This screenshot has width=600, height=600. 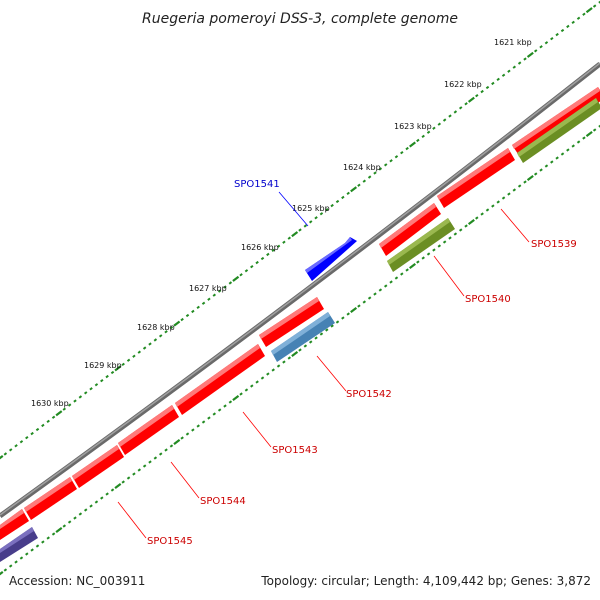 What do you see at coordinates (103, 365) in the screenshot?
I see `tick-label: 1629 kbp` at bounding box center [103, 365].